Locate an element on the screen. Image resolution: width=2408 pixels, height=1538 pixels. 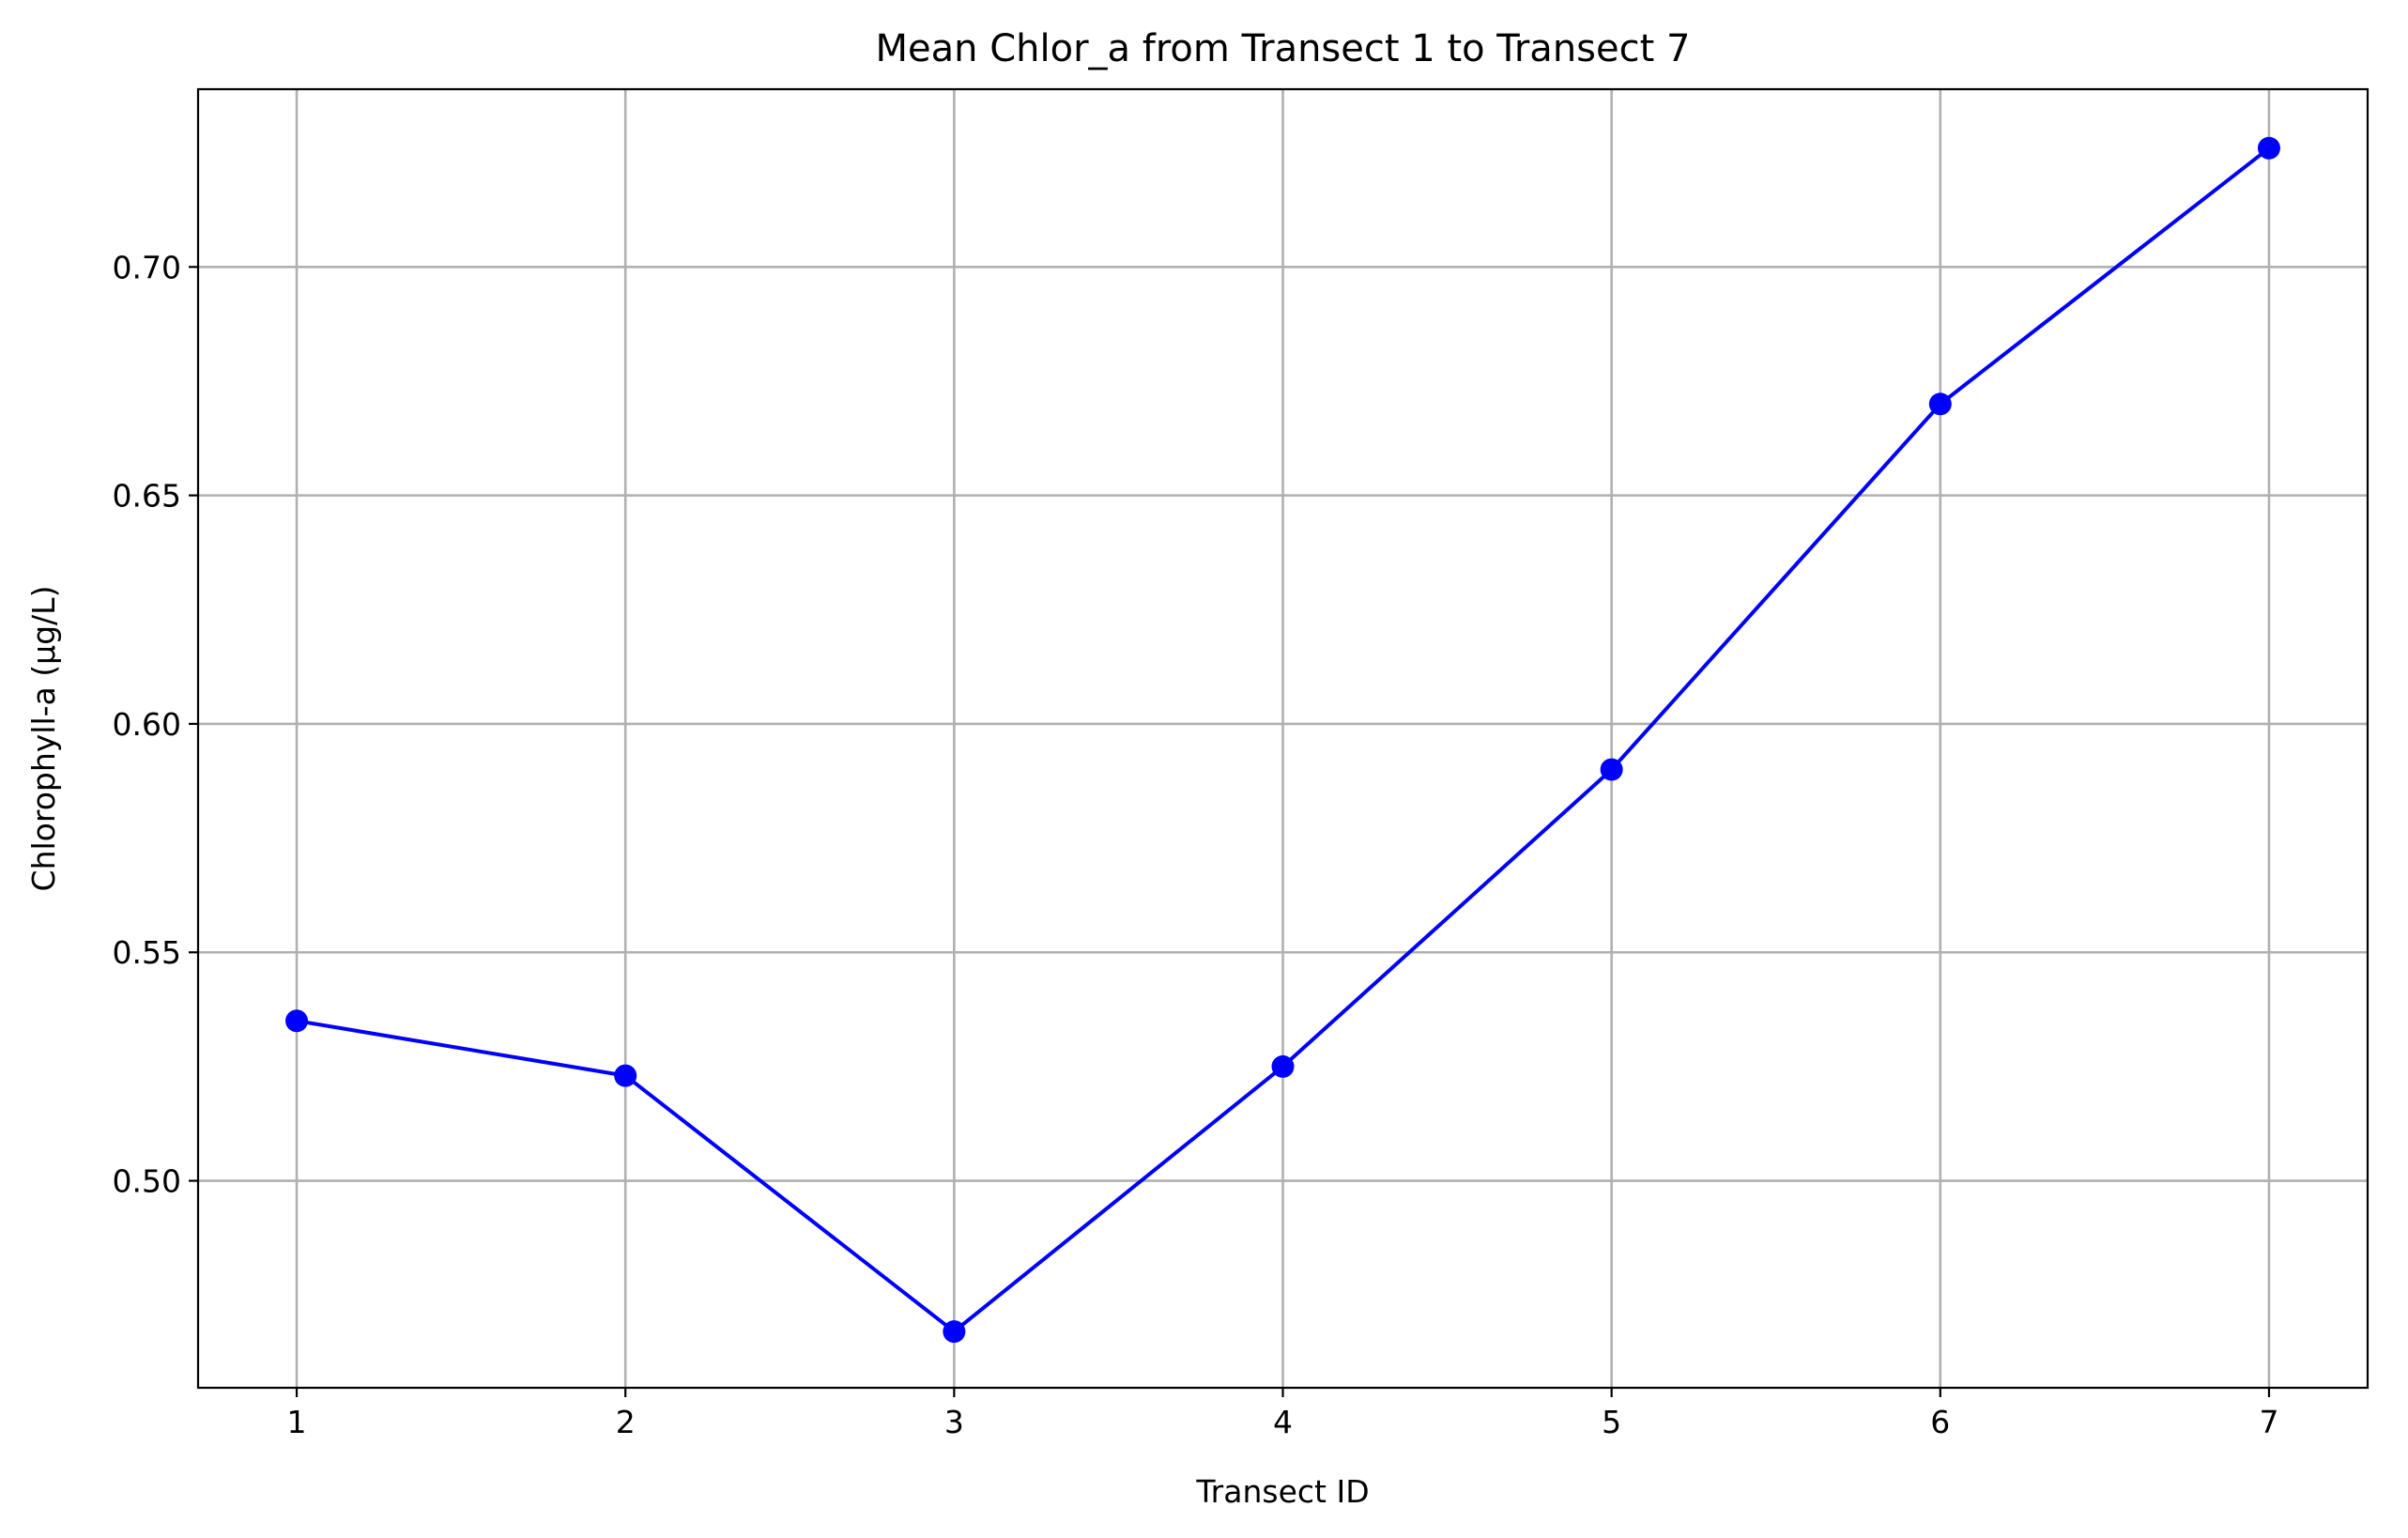
y-axis-label: Chlorophyll-a (µg/L) is located at coordinates (43, 739).